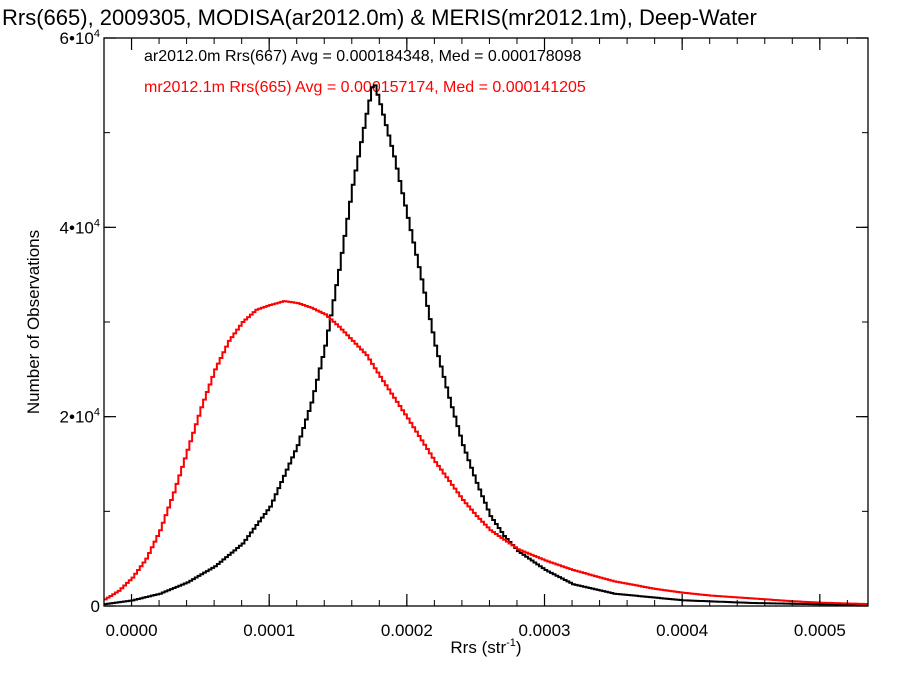  What do you see at coordinates (820, 630) in the screenshot?
I see `x-tick-label: 0.0005` at bounding box center [820, 630].